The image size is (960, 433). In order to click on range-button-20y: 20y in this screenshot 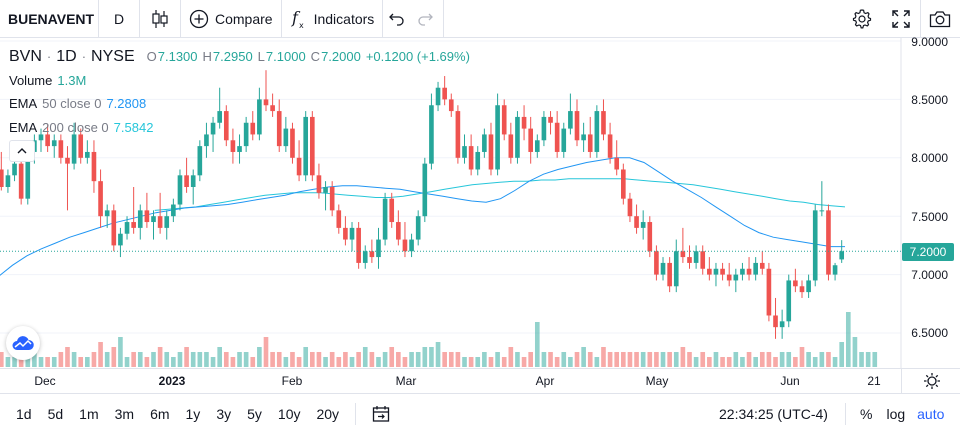, I will do `click(328, 413)`.